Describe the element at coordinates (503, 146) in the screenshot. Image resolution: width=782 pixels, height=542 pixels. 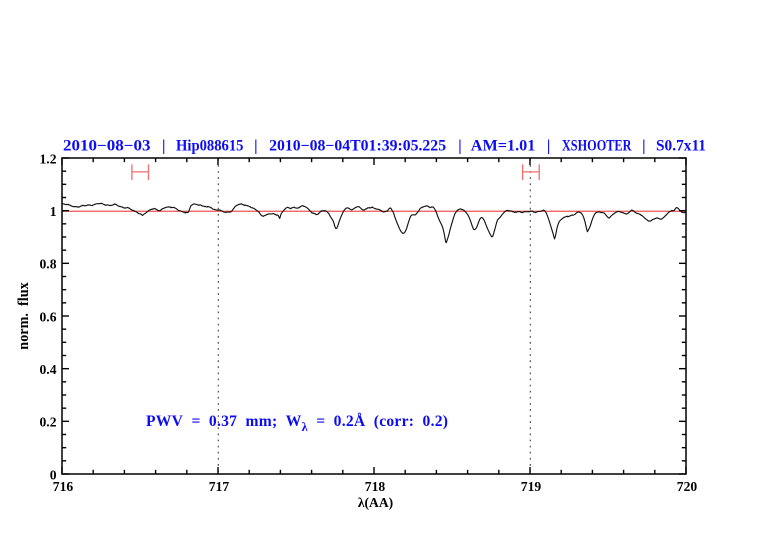
I see `svg-text: AM=1.01` at that location.